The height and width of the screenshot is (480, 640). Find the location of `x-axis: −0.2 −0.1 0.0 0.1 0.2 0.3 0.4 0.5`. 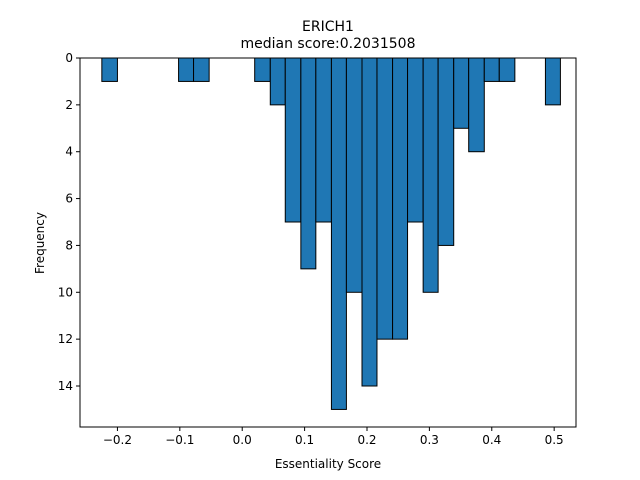

x-axis: −0.2 −0.1 0.0 0.1 0.2 0.3 0.4 0.5 is located at coordinates (333, 437).